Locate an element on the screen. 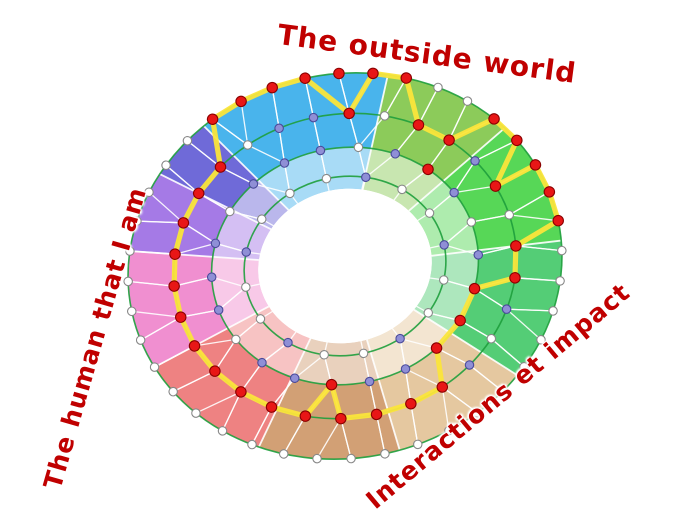 Image resolution: width=677 pixels, height=511 pixels. sector-inner-green is located at coordinates (441, 220).